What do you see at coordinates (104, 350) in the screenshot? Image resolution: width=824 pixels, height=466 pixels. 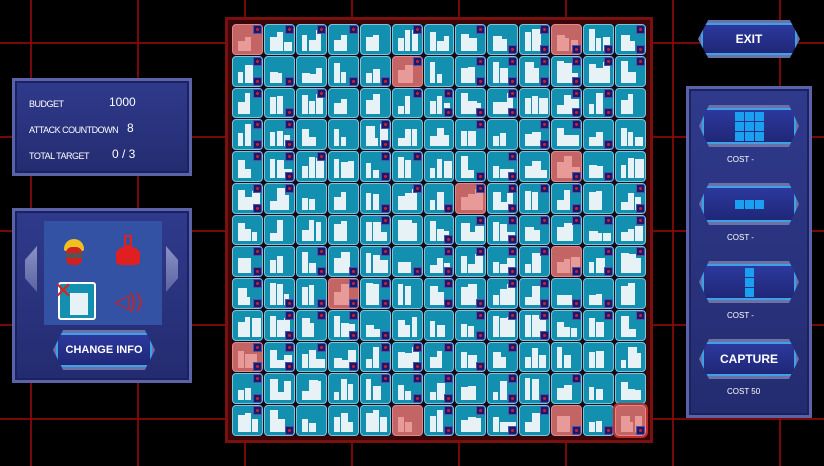 I see `change-info-button: CHANGE INFO` at bounding box center [104, 350].